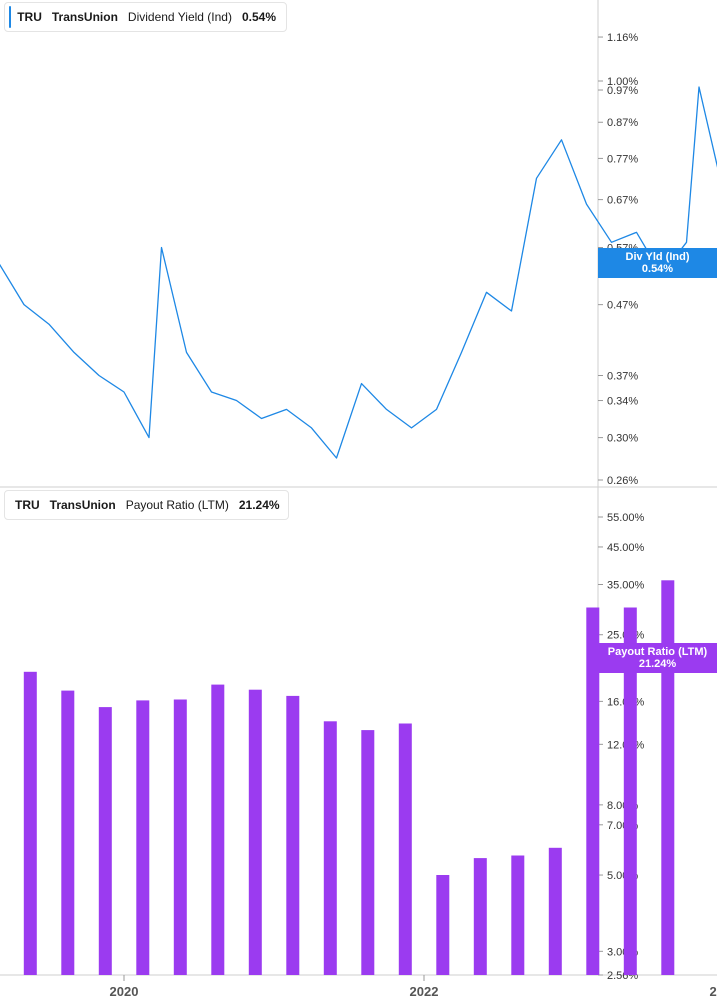 The width and height of the screenshot is (717, 1005). Describe the element at coordinates (622, 123) in the screenshot. I see `yield-y-tick-label: 0.87%` at that location.